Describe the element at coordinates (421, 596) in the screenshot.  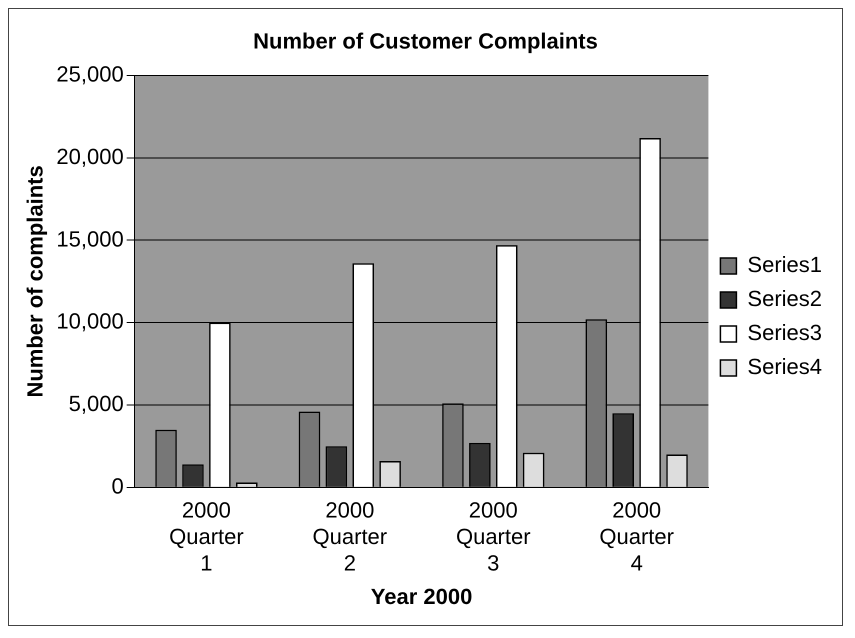
I see `x-axis-title: Year 2000` at that location.